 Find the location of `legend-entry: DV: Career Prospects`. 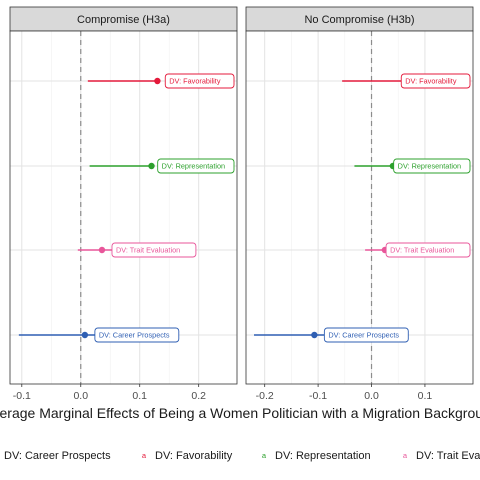

legend-entry: DV: Career Prospects is located at coordinates (57, 456).